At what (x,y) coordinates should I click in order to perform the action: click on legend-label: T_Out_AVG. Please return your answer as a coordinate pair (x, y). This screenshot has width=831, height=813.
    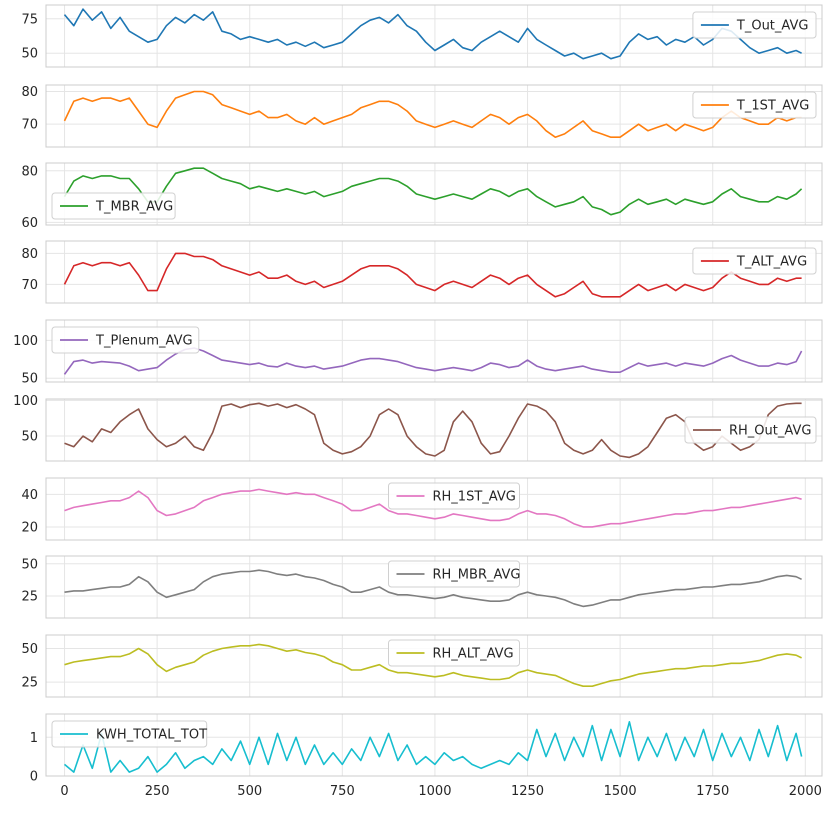
    Looking at the image, I should click on (772, 26).